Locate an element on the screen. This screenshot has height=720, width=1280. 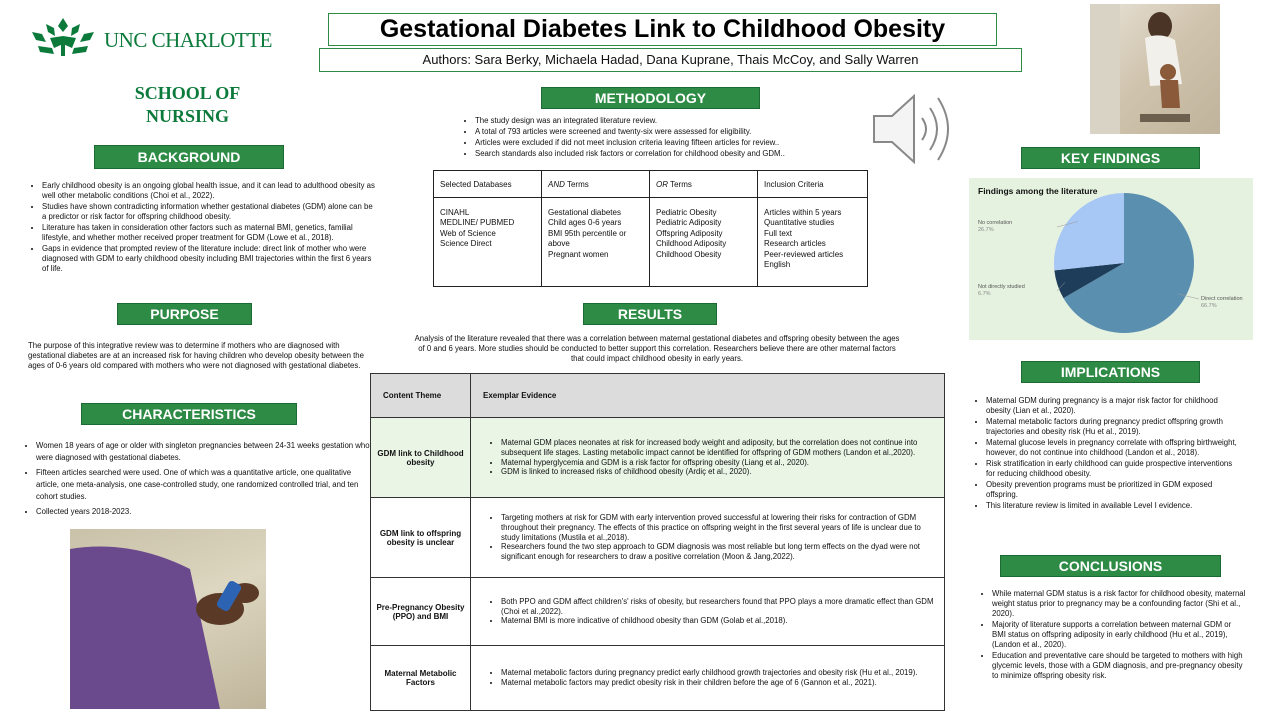
chart-title: Findings among the literature is located at coordinates (1038, 191).